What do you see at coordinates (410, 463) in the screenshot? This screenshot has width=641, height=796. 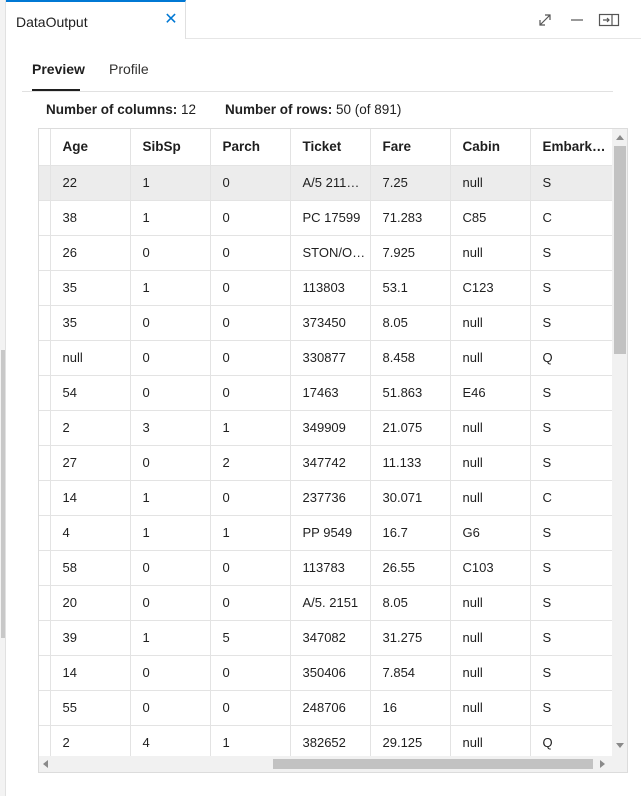 I see `table-cell: 11.133` at bounding box center [410, 463].